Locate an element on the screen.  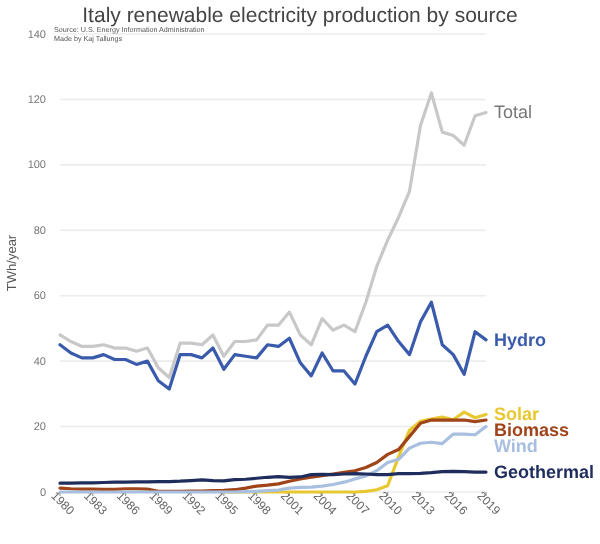
series-label: Total is located at coordinates (513, 112).